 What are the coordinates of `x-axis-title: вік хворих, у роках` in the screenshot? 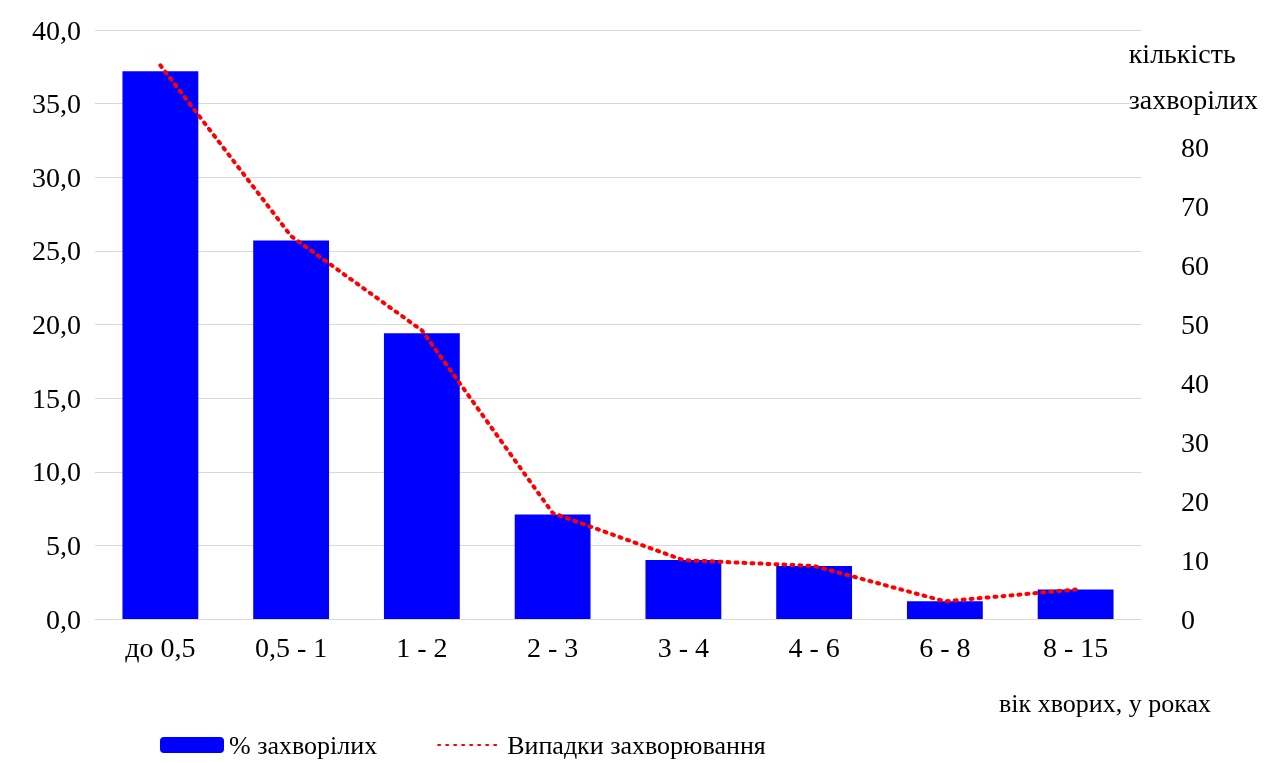 It's located at (1105, 703).